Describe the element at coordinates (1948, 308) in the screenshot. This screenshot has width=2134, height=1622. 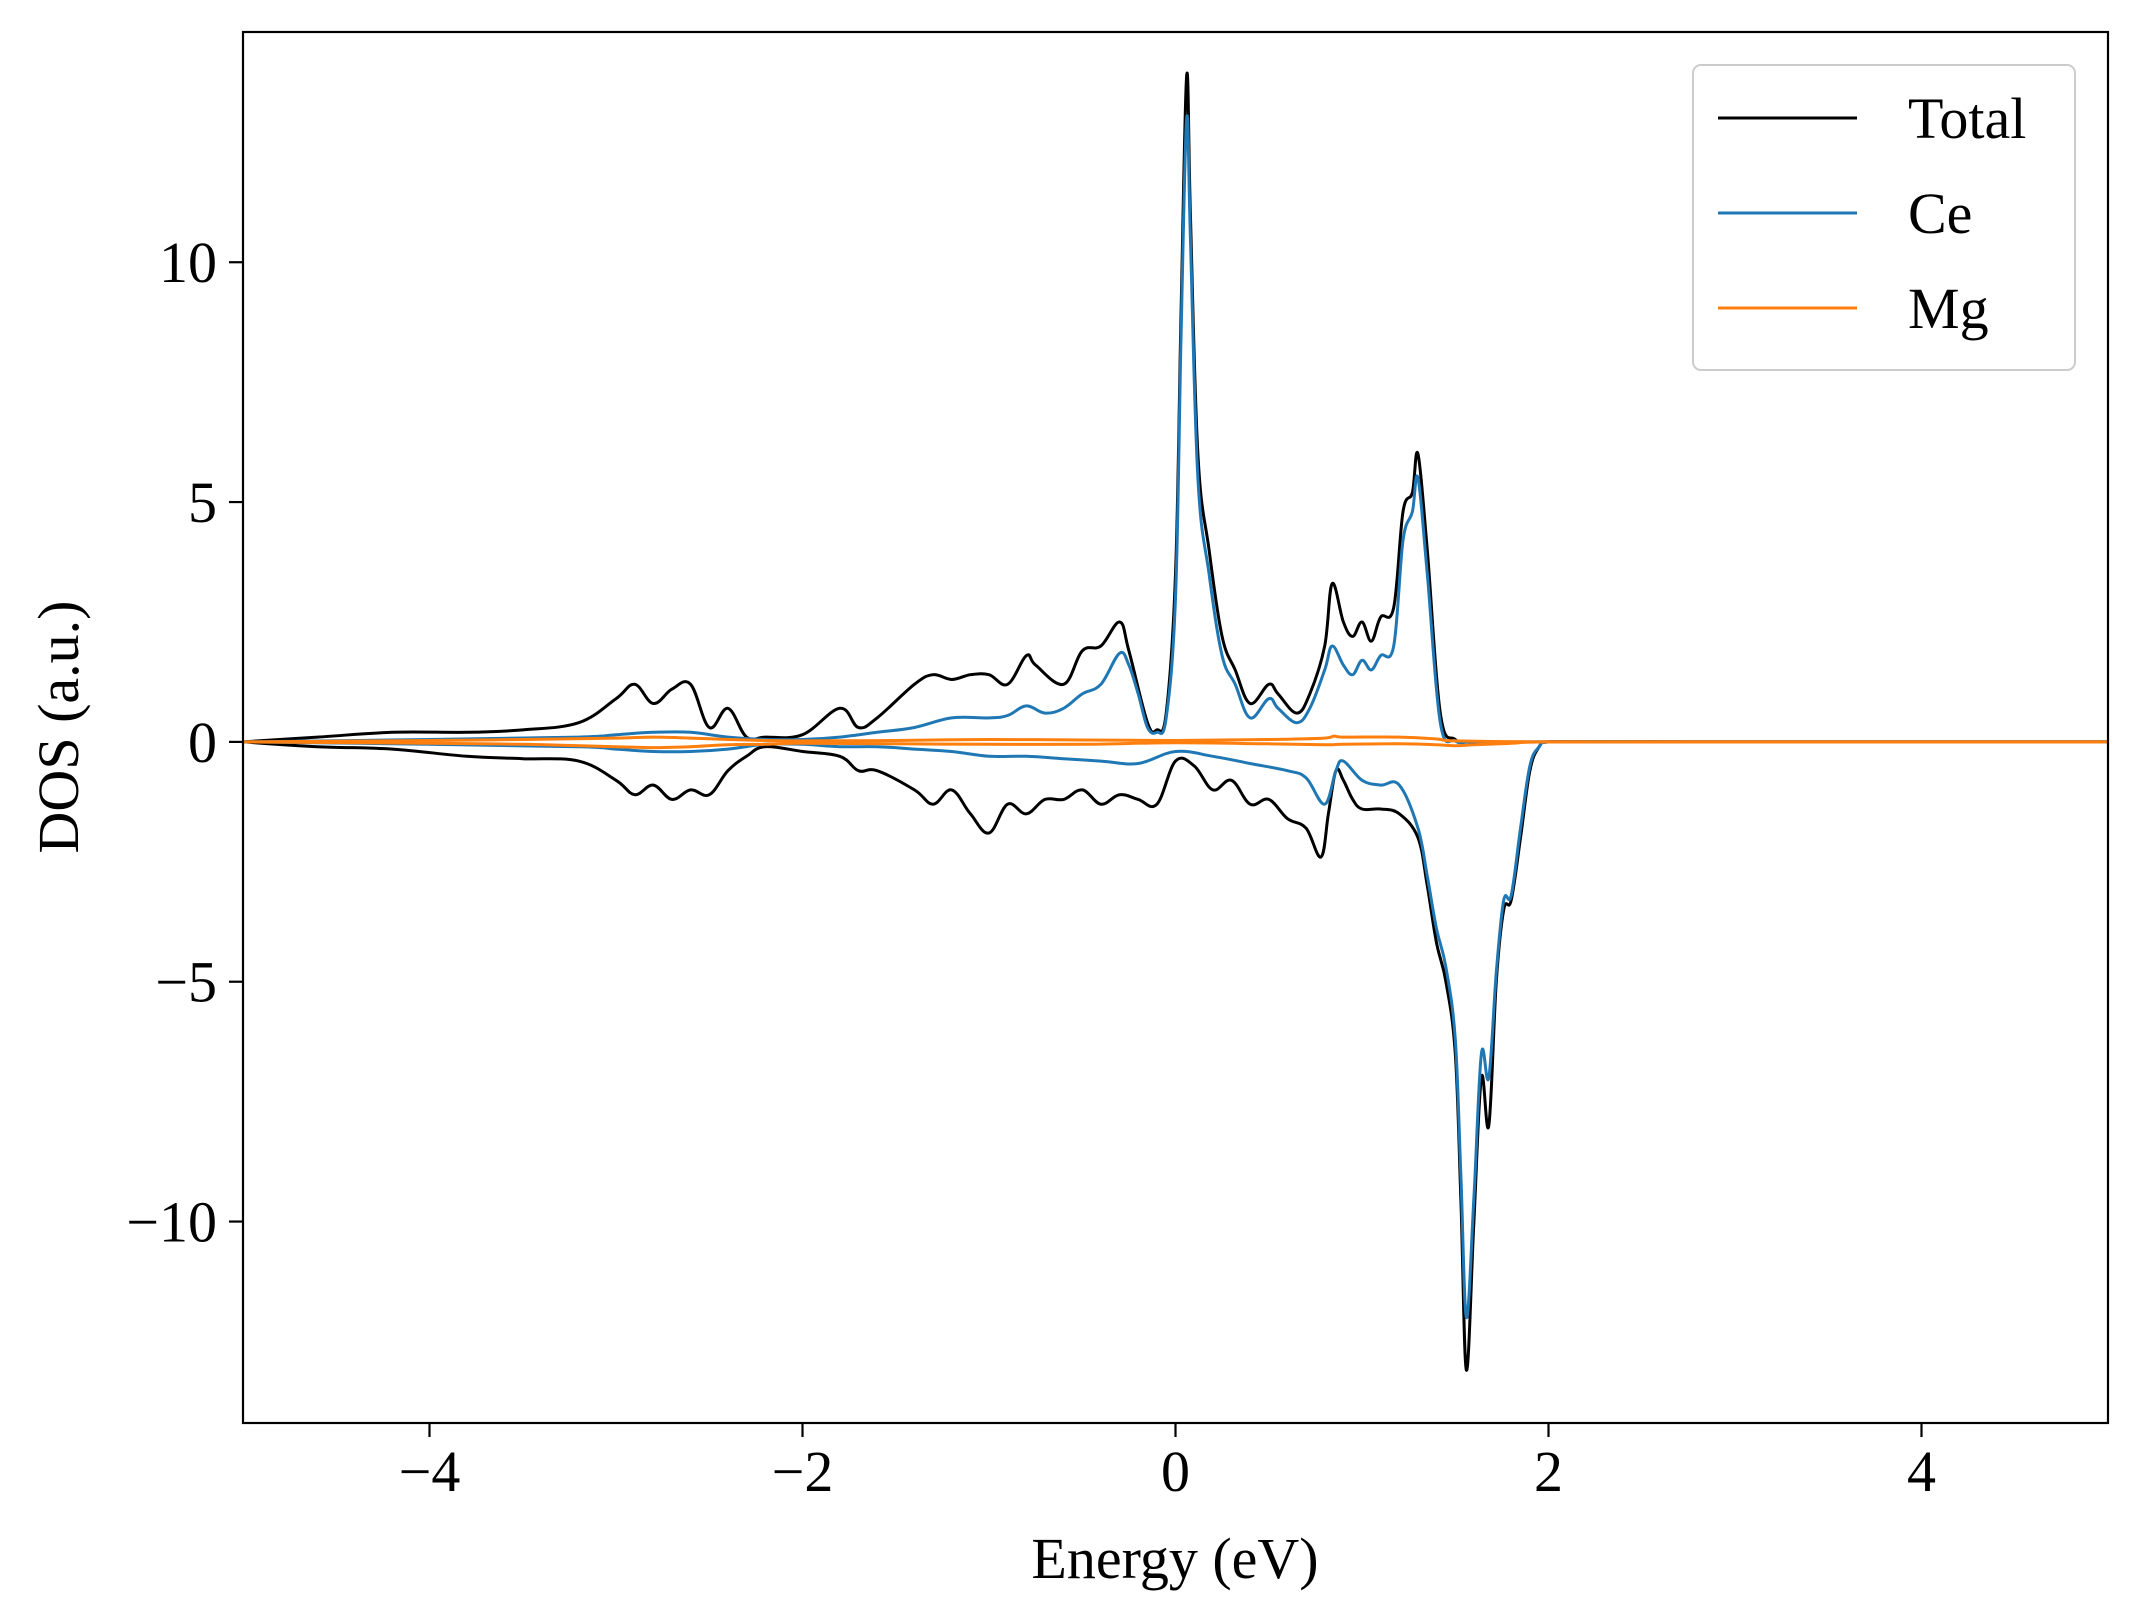
I see `legend-label-mg: Mg` at that location.